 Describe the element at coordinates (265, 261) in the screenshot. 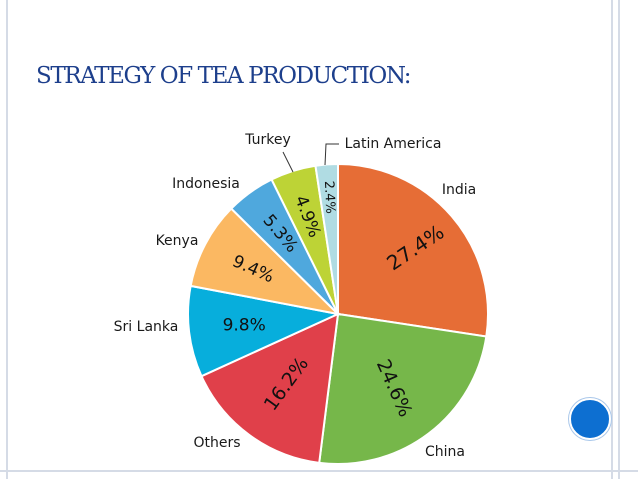

I see `pie-slice-kenya` at that location.